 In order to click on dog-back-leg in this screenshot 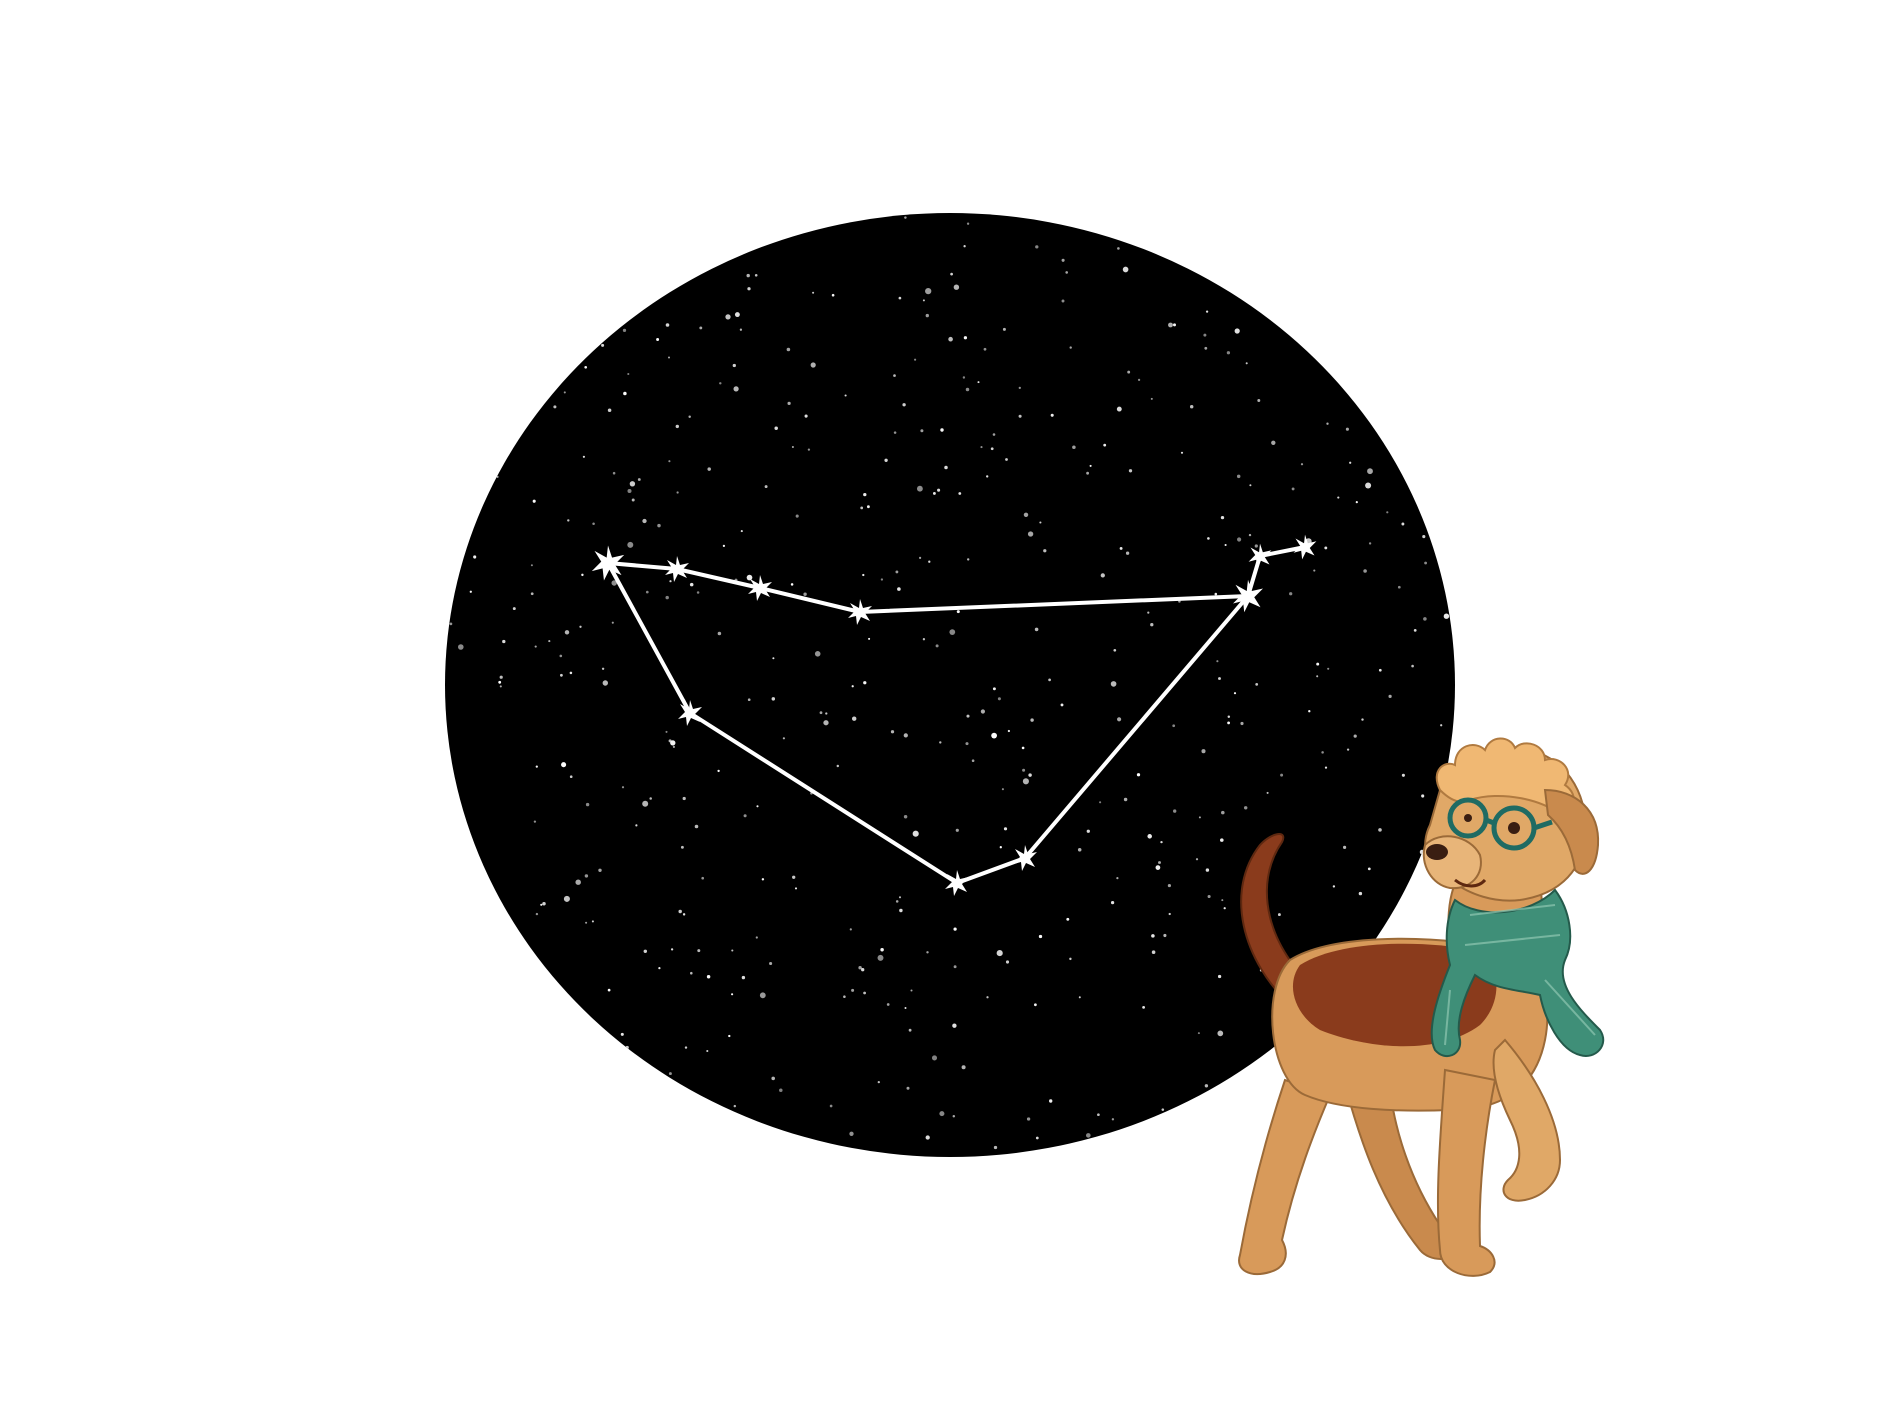, I will do `click(1285, 1176)`.